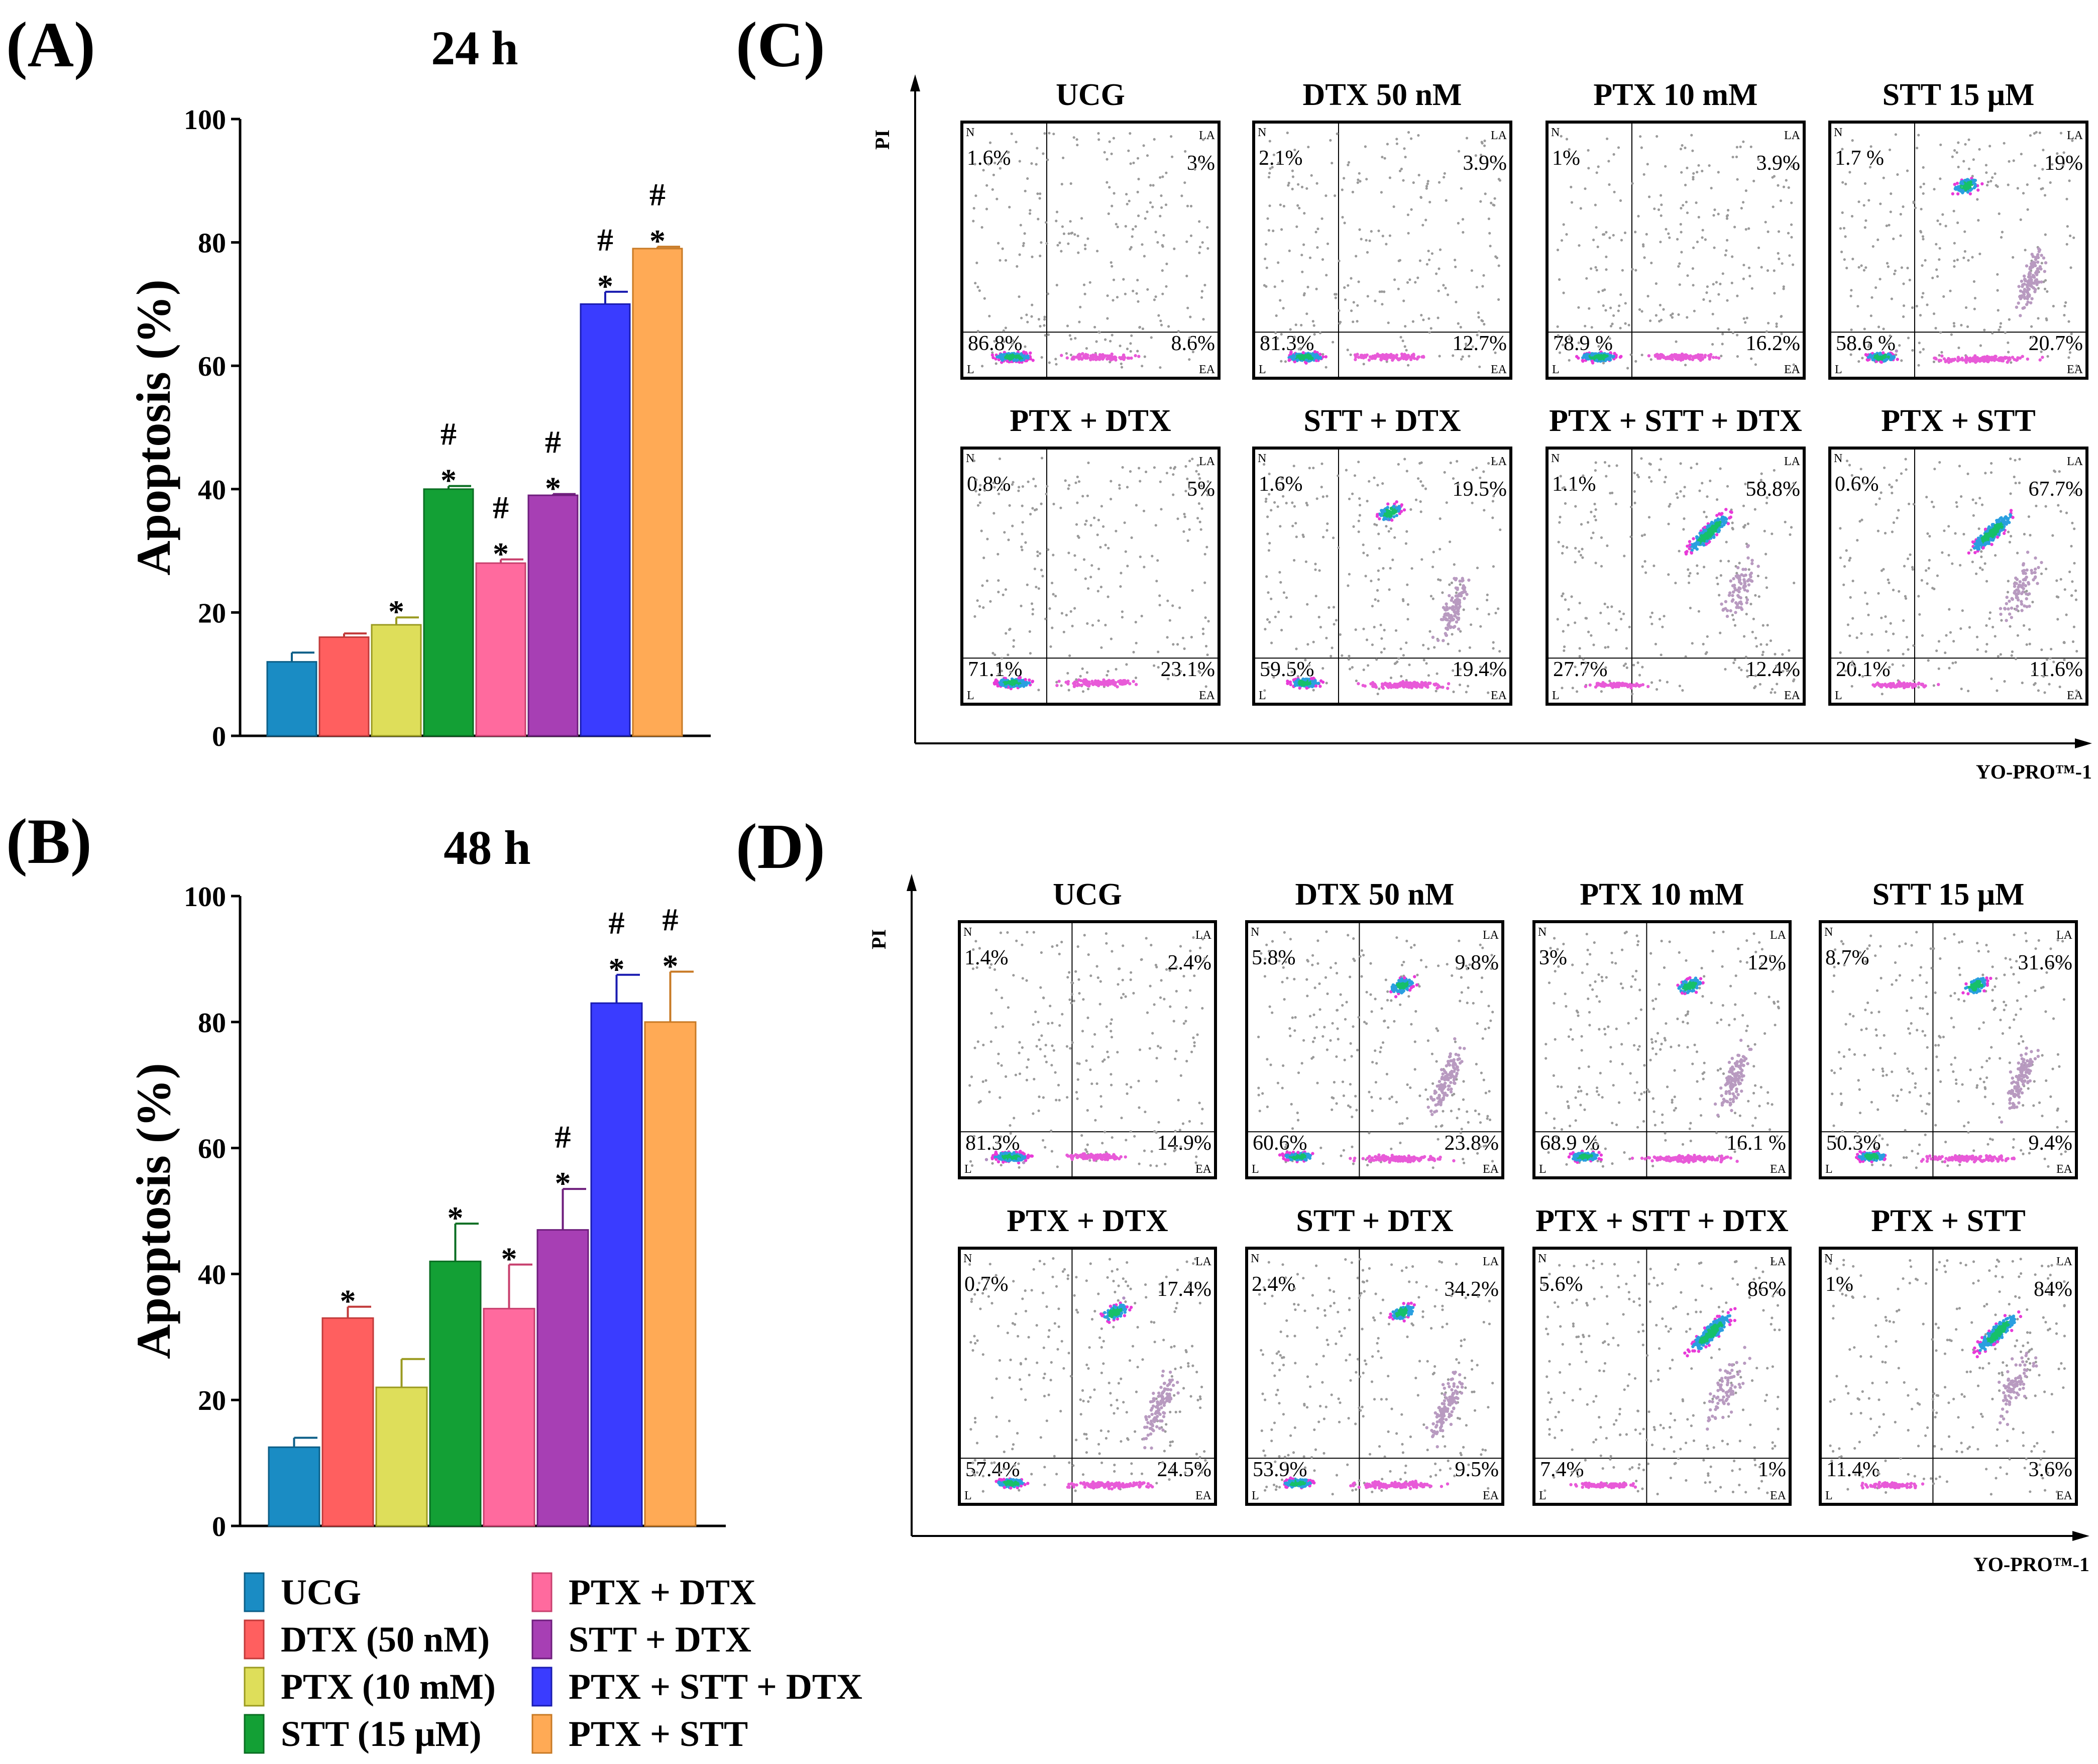 Image resolution: width=2098 pixels, height=1764 pixels. I want to click on y-tick-label: 0, so click(219, 737).